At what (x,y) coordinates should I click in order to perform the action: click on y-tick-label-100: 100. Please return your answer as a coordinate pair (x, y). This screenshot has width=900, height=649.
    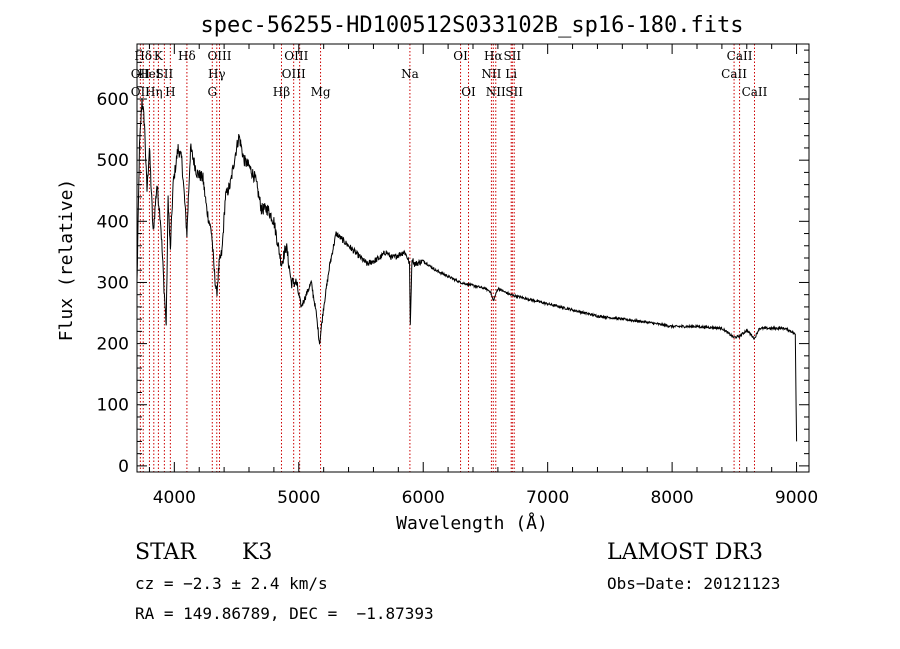
    Looking at the image, I should click on (113, 406).